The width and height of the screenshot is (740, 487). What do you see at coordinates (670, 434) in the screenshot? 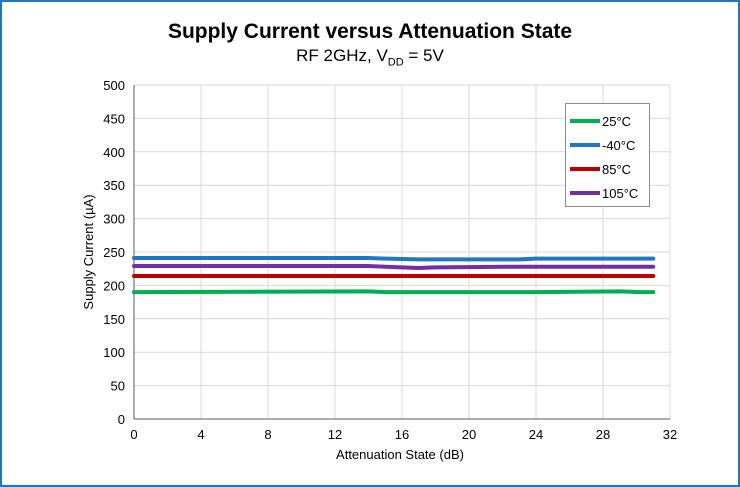
I see `x-tick-label: 32` at bounding box center [670, 434].